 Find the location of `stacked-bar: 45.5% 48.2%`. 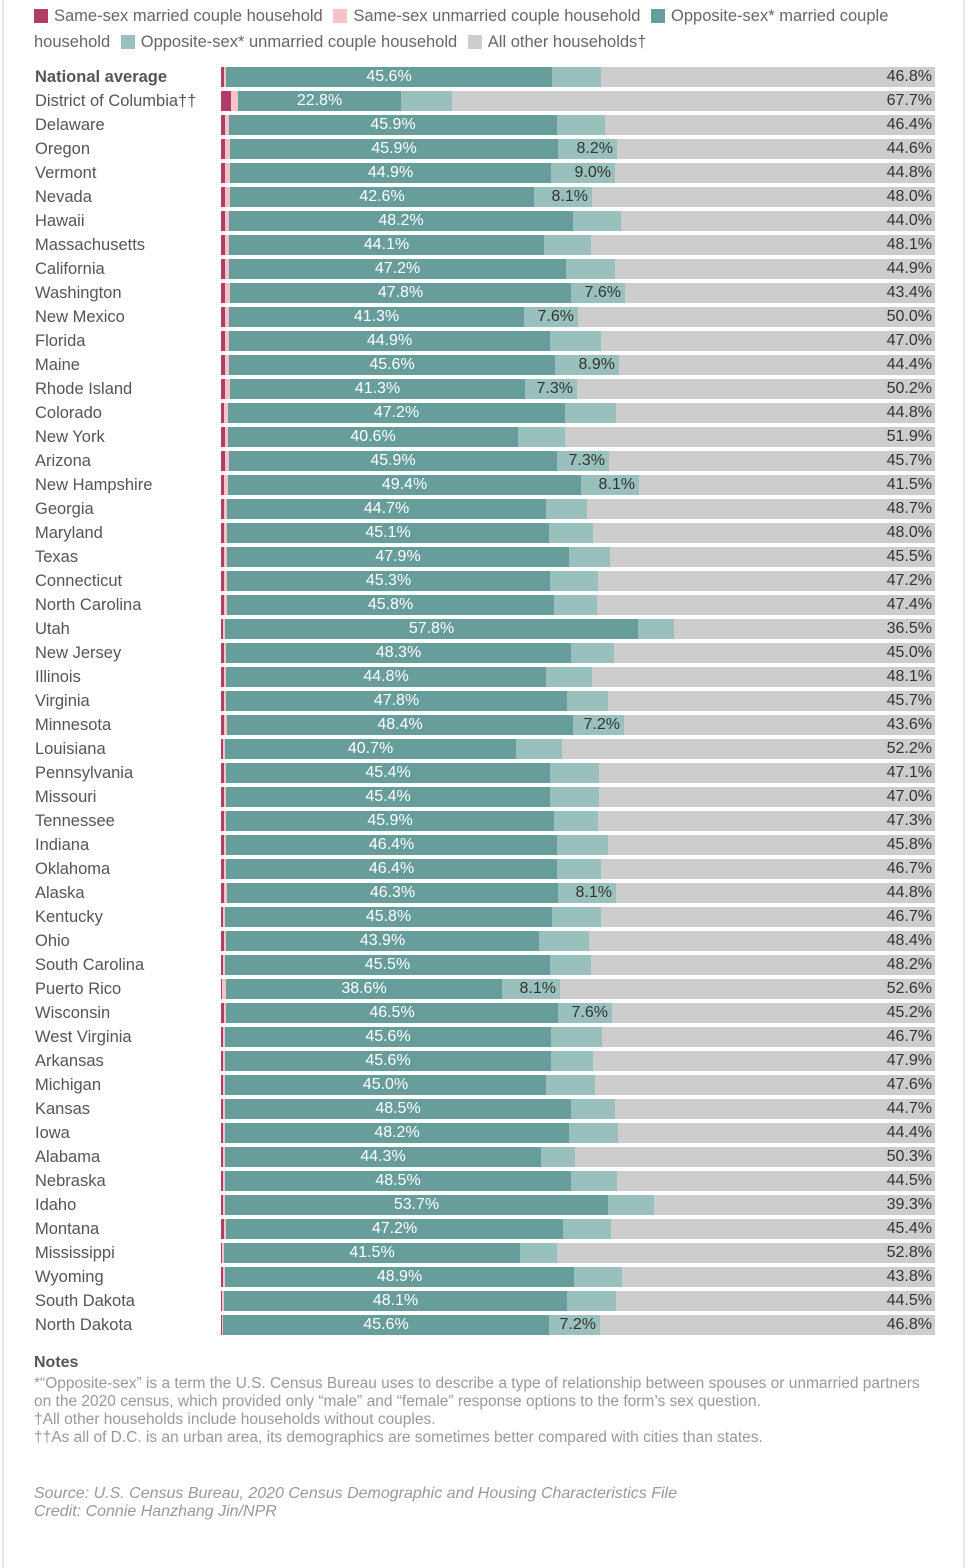

stacked-bar: 45.5% 48.2% is located at coordinates (578, 965).